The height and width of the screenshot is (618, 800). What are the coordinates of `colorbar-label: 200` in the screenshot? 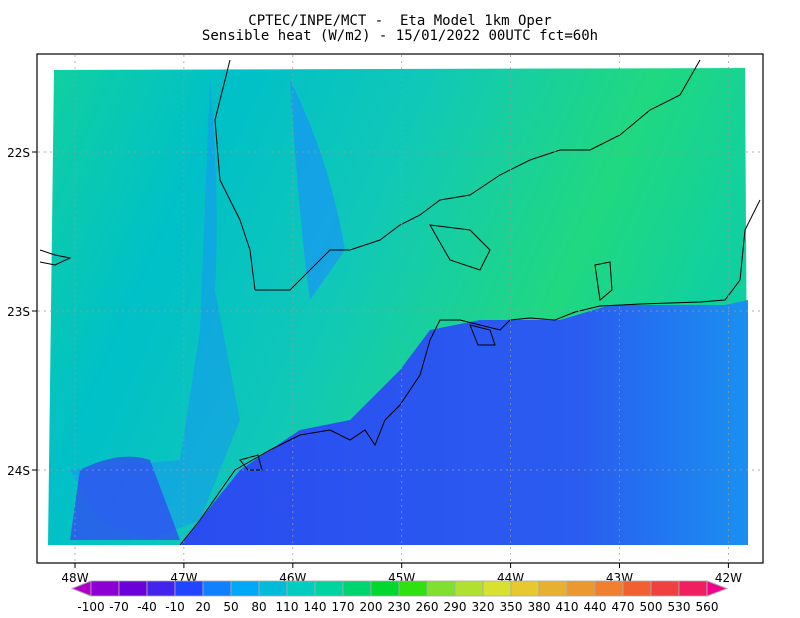 It's located at (371, 607).